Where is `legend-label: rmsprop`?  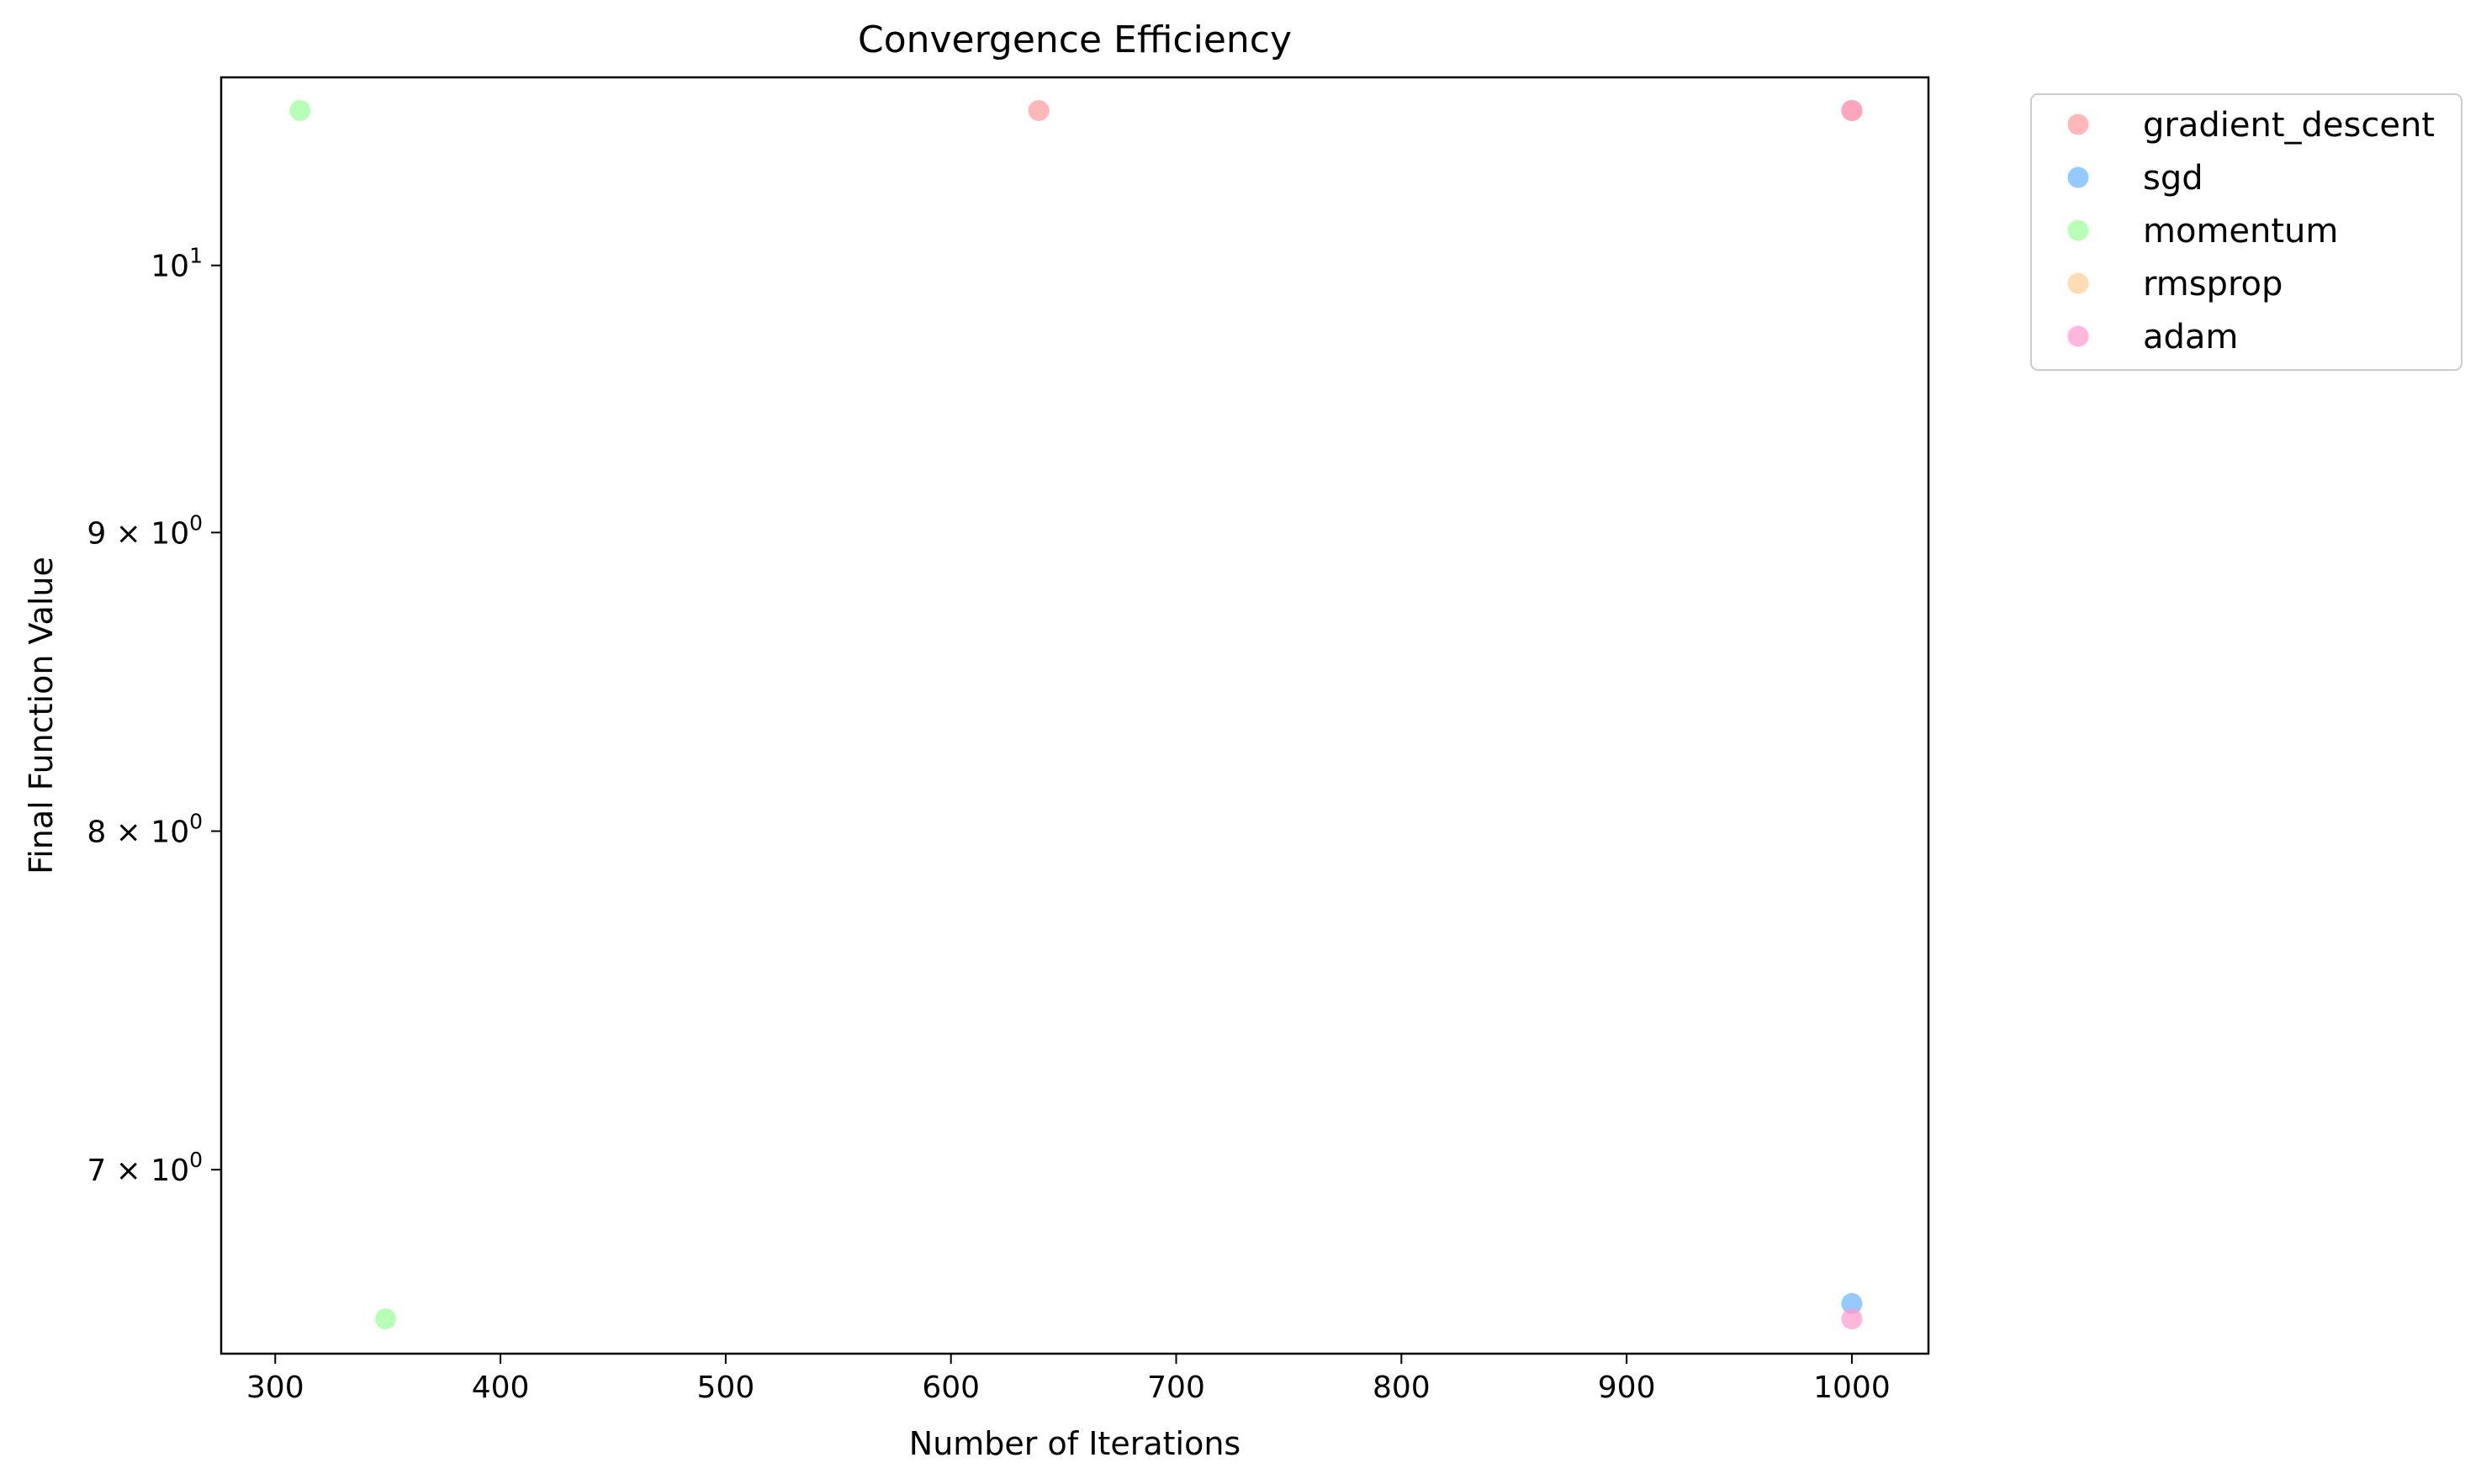 legend-label: rmsprop is located at coordinates (2213, 284).